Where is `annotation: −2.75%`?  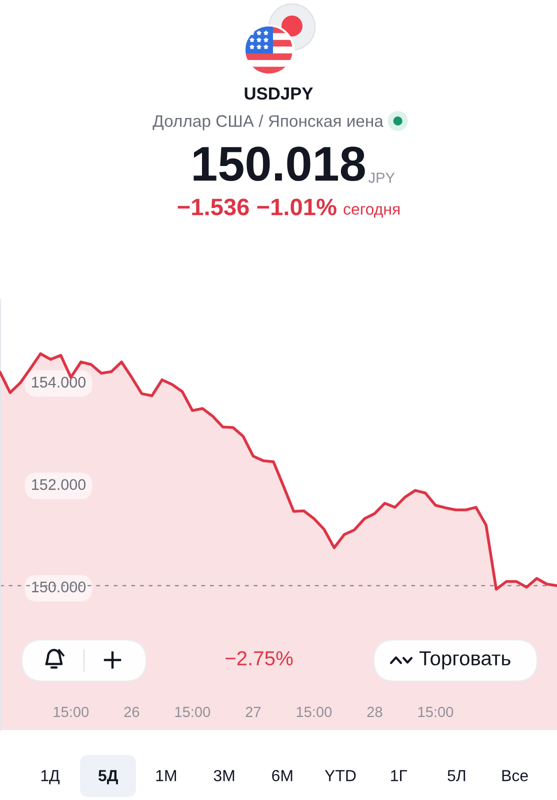 annotation: −2.75% is located at coordinates (259, 658).